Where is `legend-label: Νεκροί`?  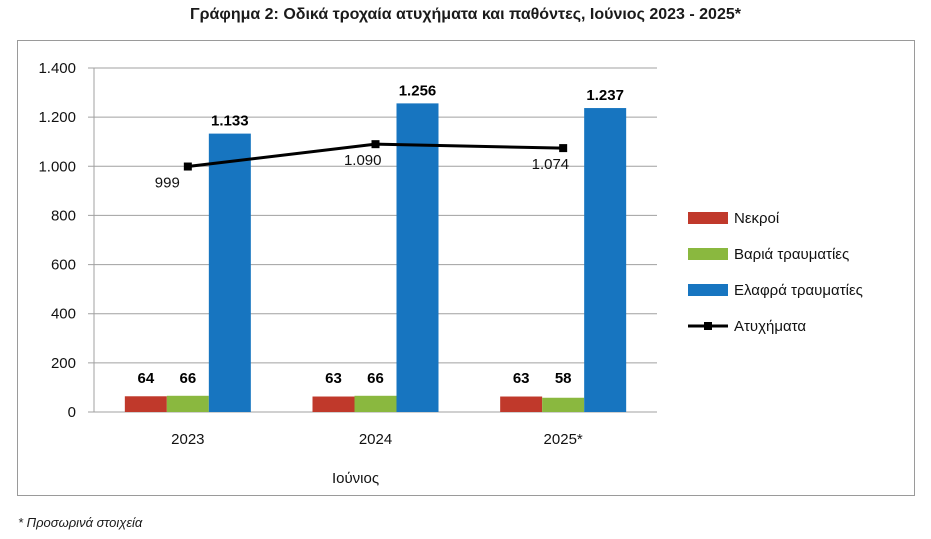
legend-label: Νεκροί is located at coordinates (757, 218).